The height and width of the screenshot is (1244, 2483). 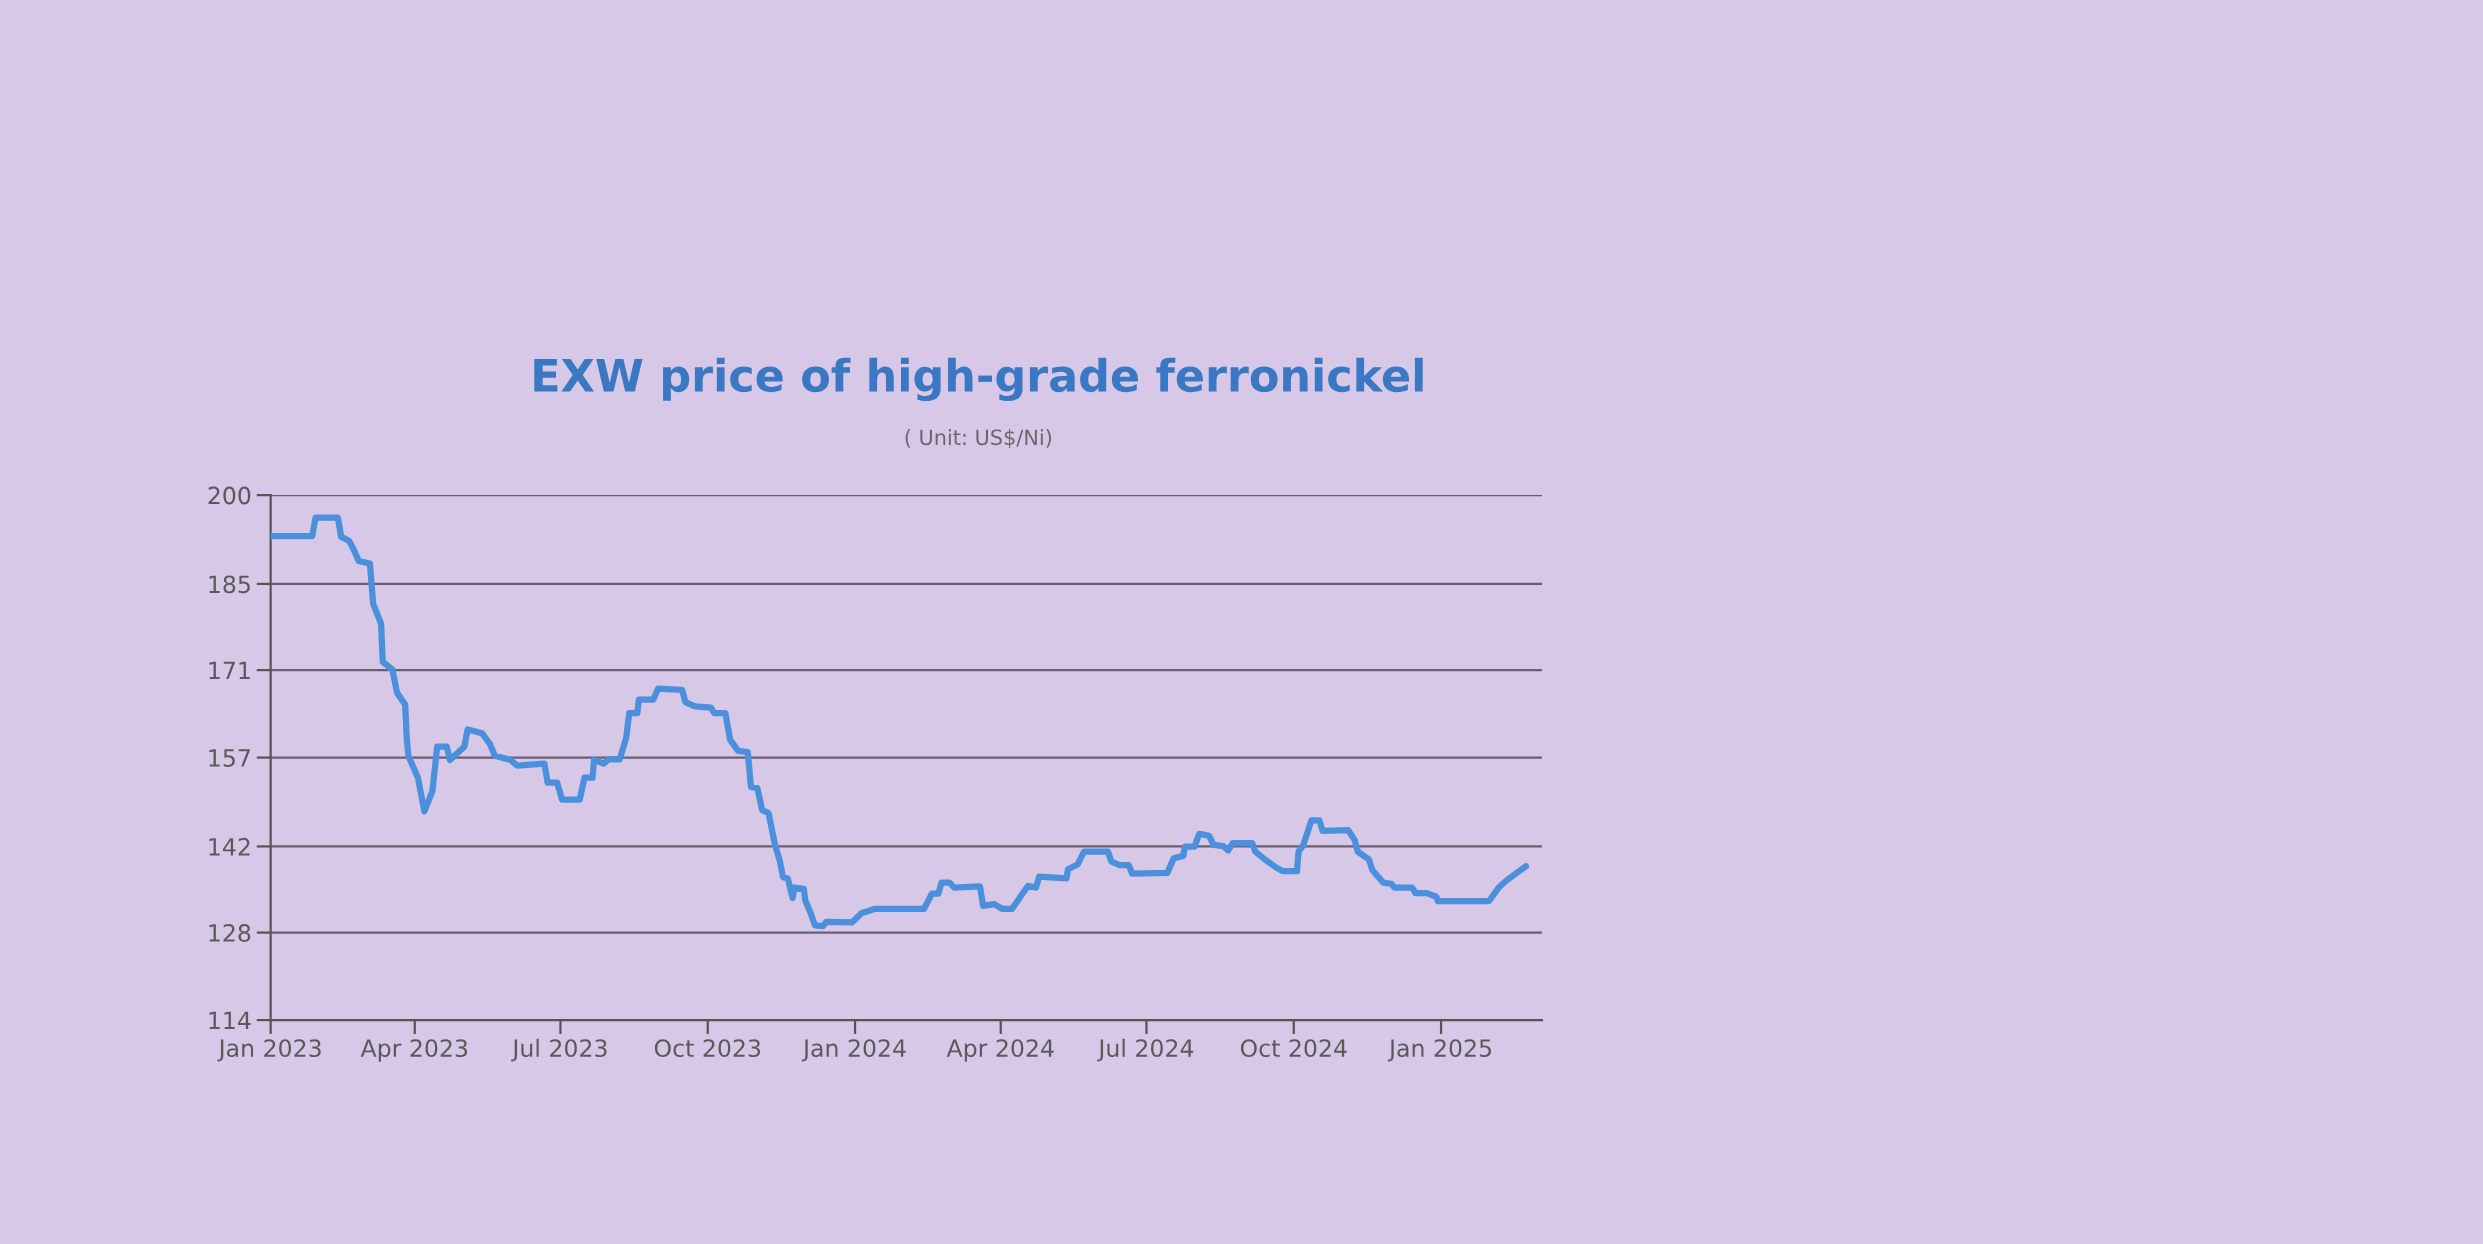 I want to click on y-tick-label: 128, so click(x=230, y=933).